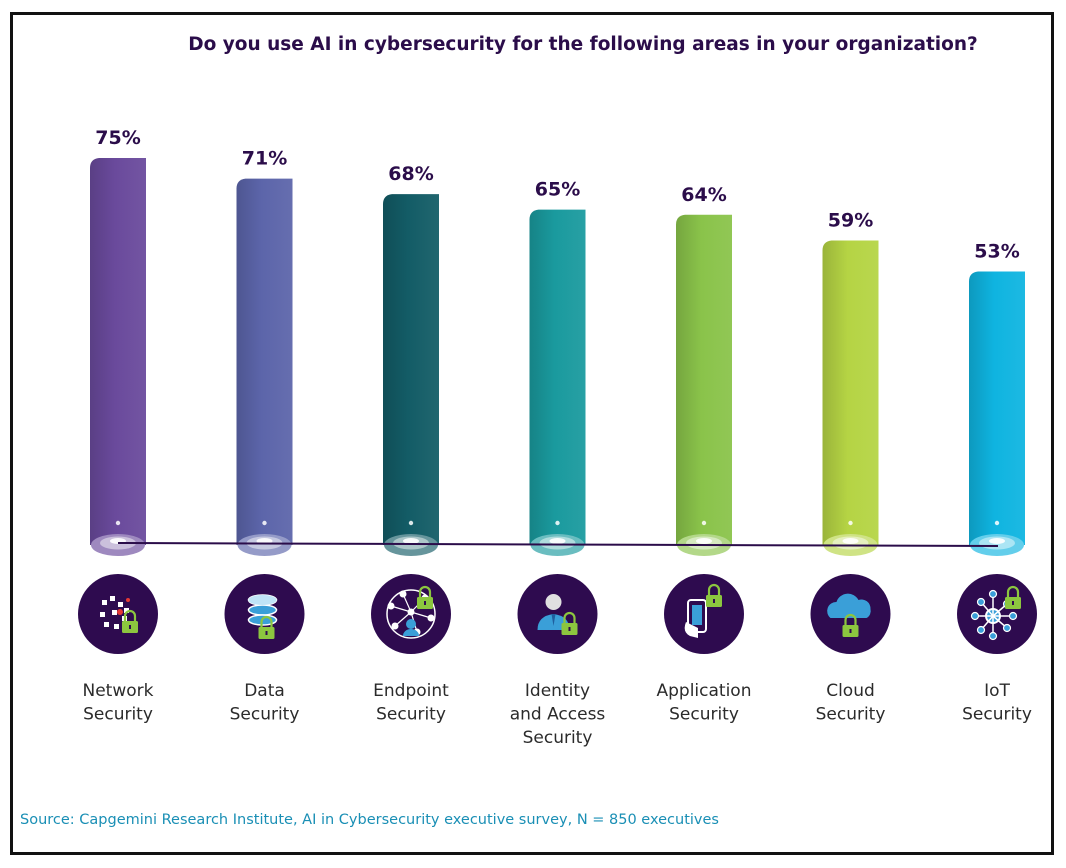 The height and width of the screenshot is (868, 1066). Describe the element at coordinates (264, 691) in the screenshot. I see `category-label-1-0: Data` at that location.